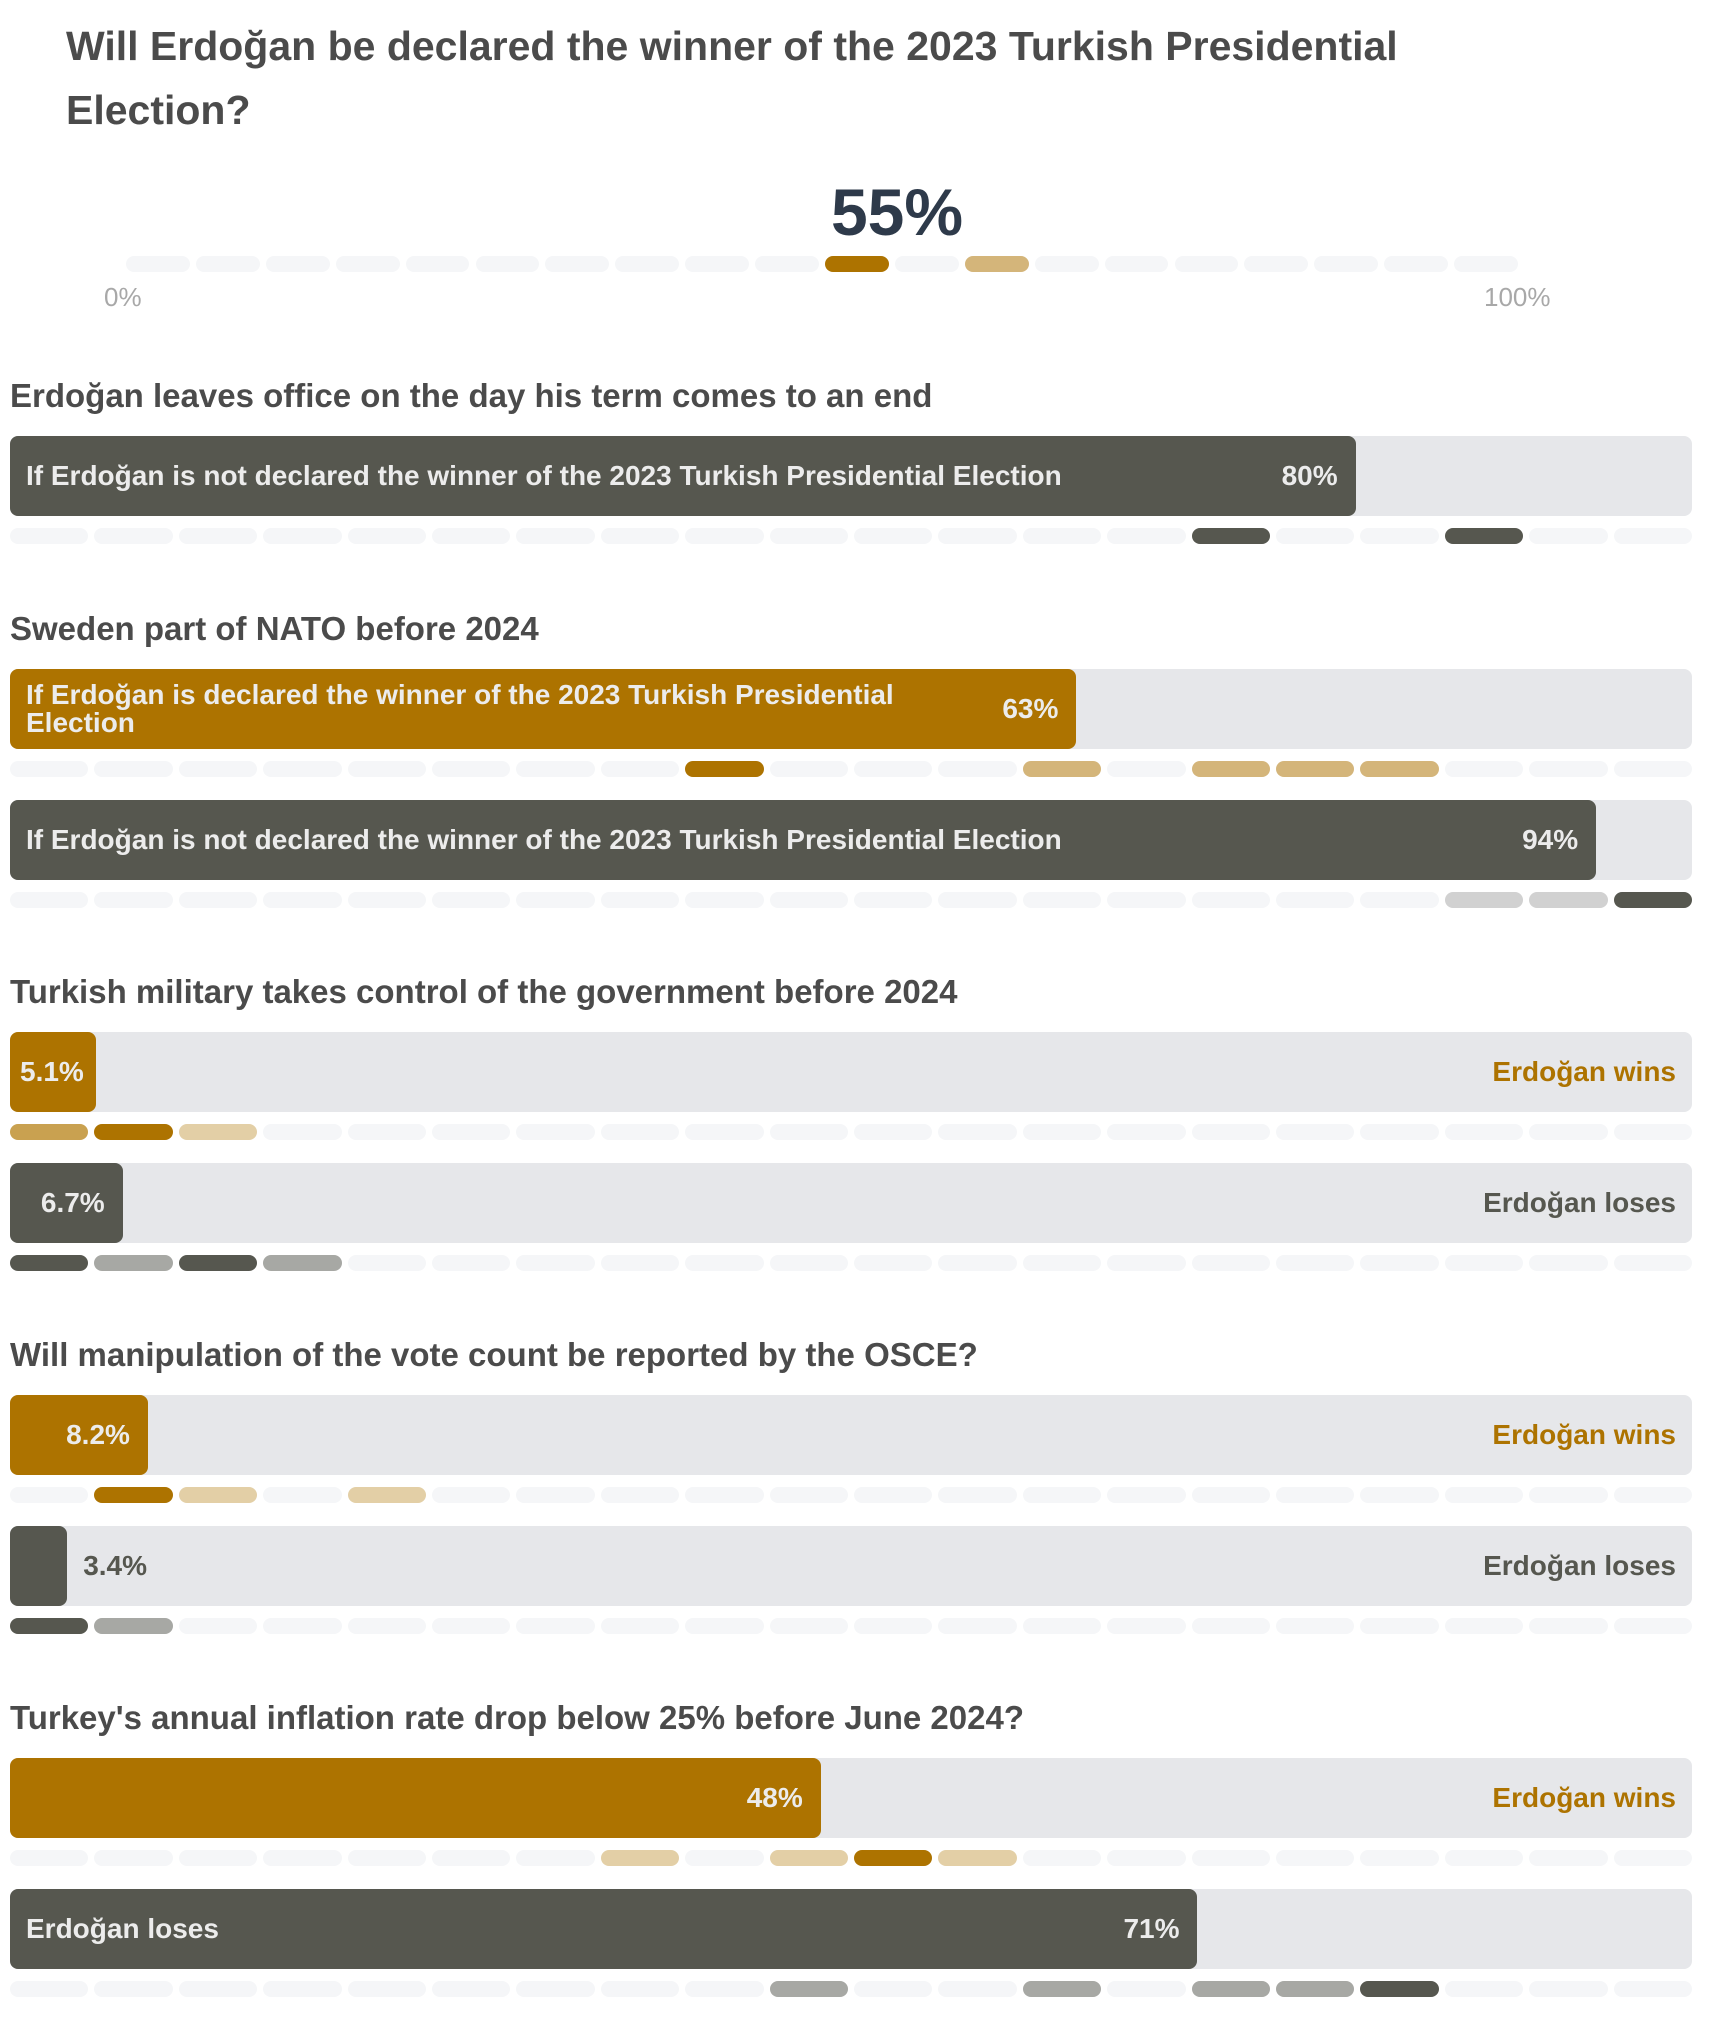 This screenshot has height=2026, width=1709. I want to click on conditional-bar: 48% Erdoğan wins, so click(851, 1798).